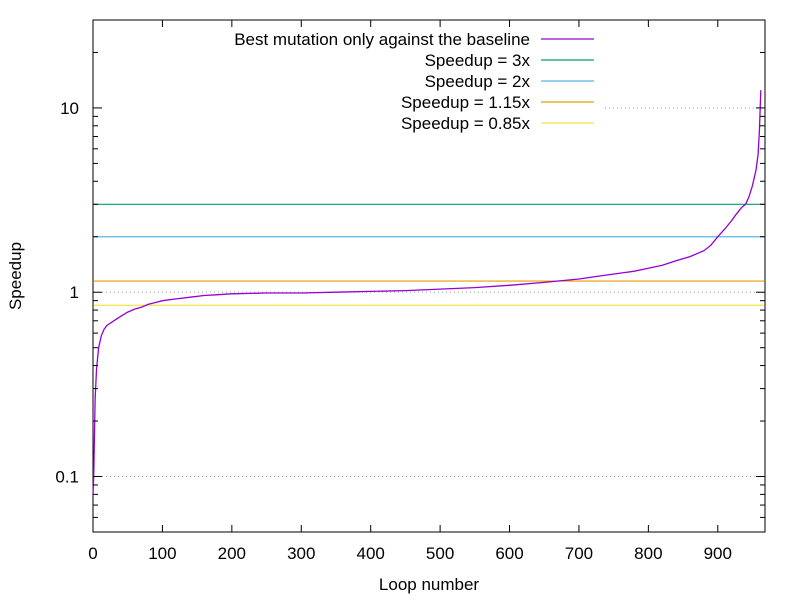 The image size is (800, 600). What do you see at coordinates (718, 553) in the screenshot?
I see `x-tick-label: 900` at bounding box center [718, 553].